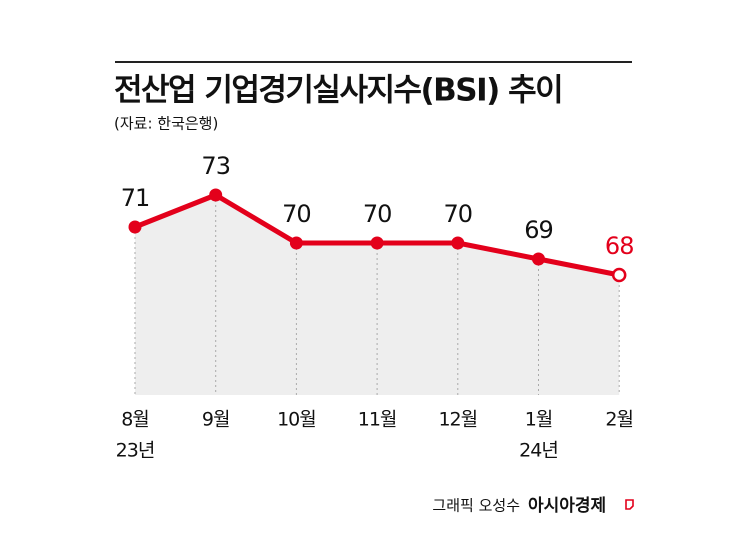 This screenshot has height=534, width=745. What do you see at coordinates (338, 91) in the screenshot?
I see `chart-title: 전산업 기업경기실사지수(BSI) 추이` at bounding box center [338, 91].